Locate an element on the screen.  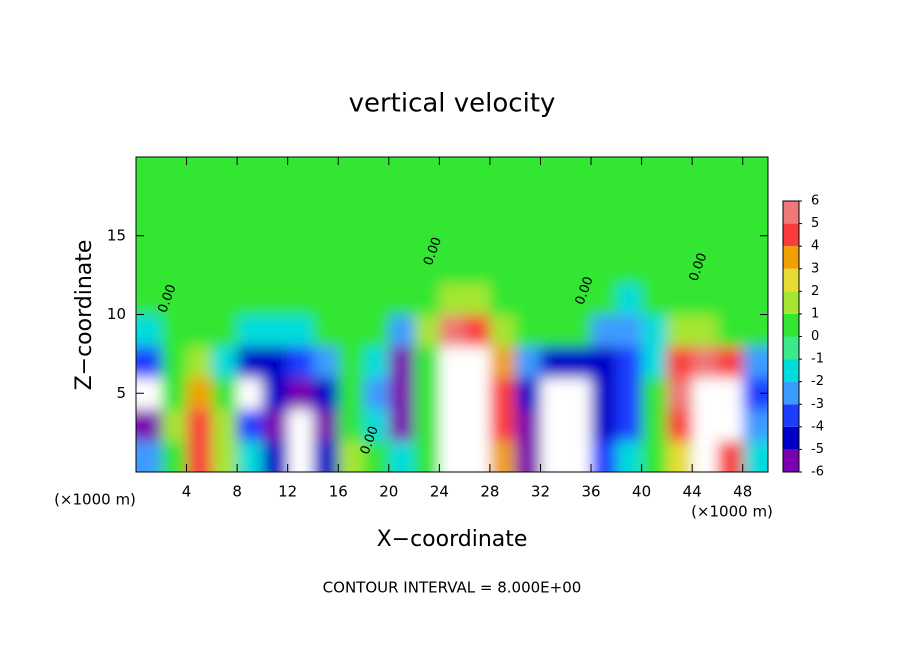
x-tick-label: 16 is located at coordinates (338, 492).